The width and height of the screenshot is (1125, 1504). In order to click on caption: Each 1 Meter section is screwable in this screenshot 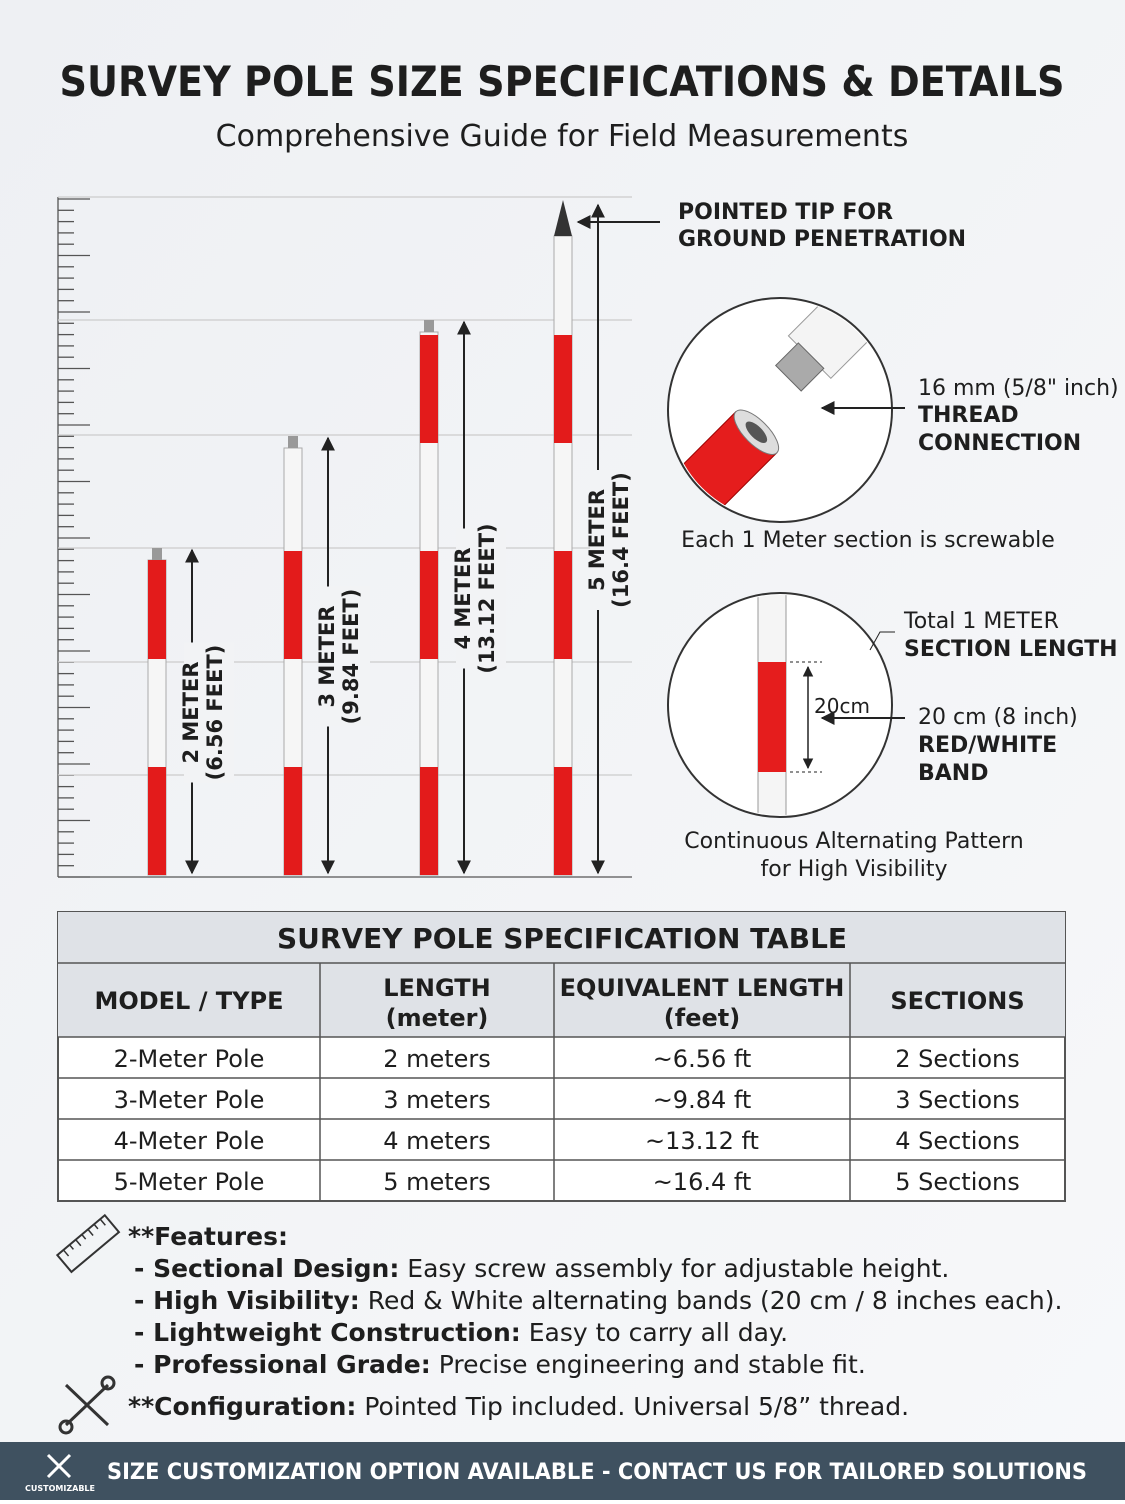, I will do `click(868, 540)`.